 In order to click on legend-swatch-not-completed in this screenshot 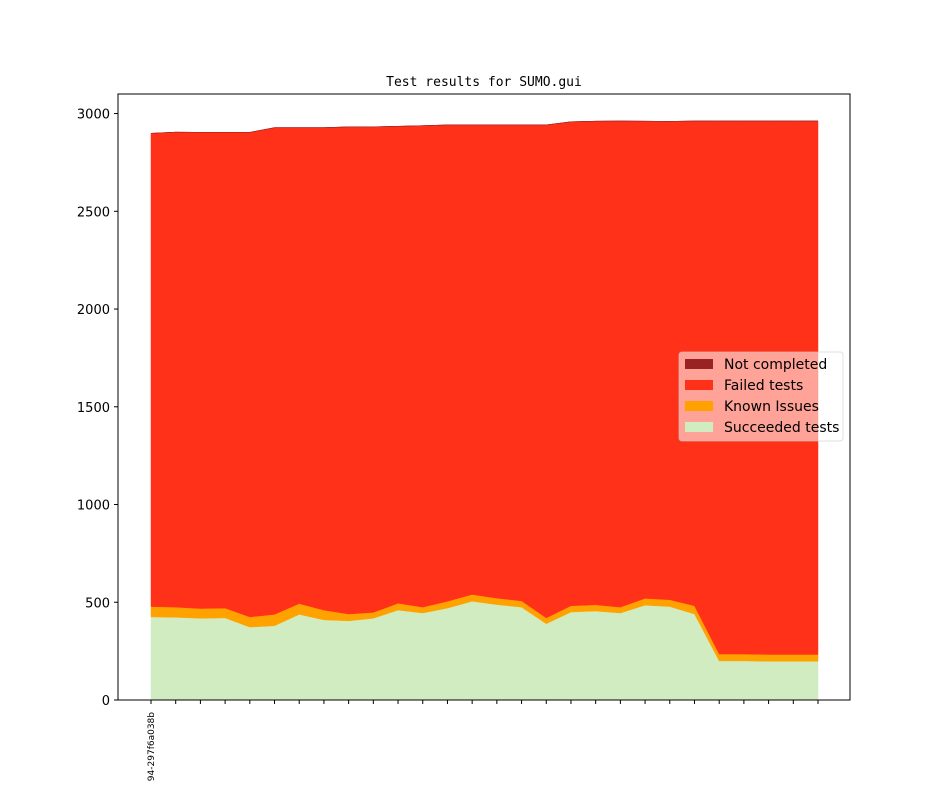, I will do `click(699, 364)`.